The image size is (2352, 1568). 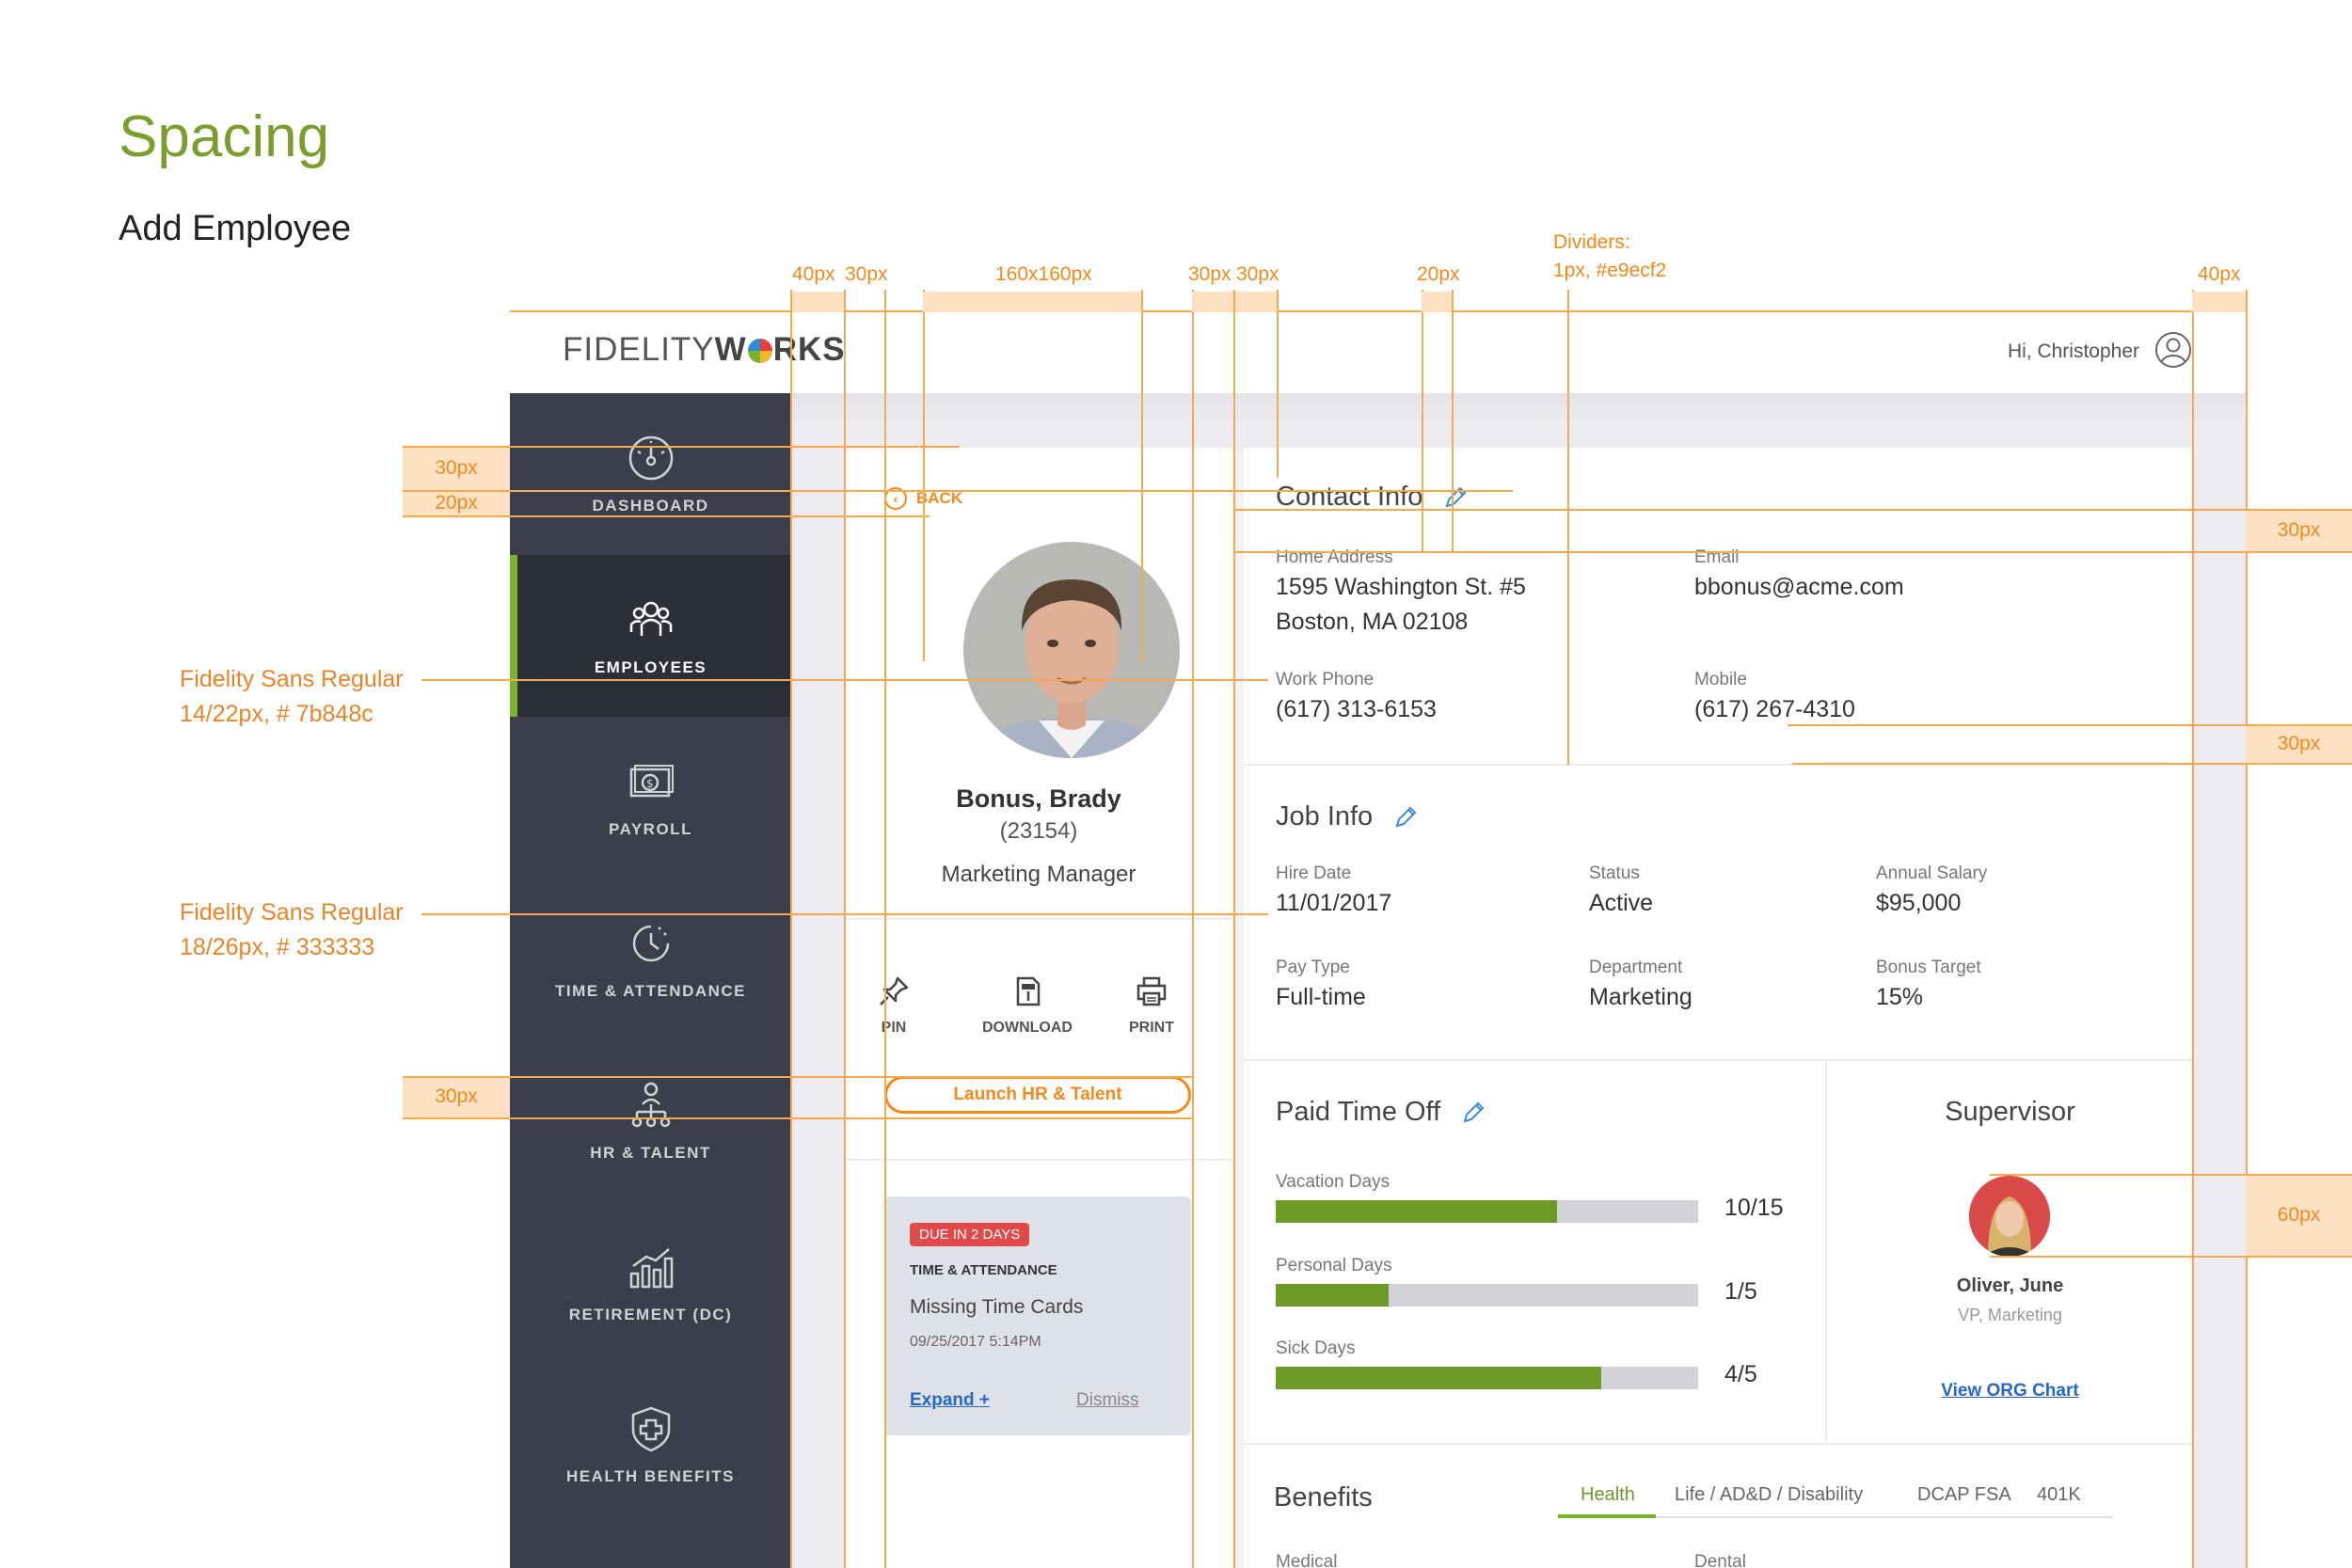 I want to click on department-label: Department, so click(x=1636, y=967).